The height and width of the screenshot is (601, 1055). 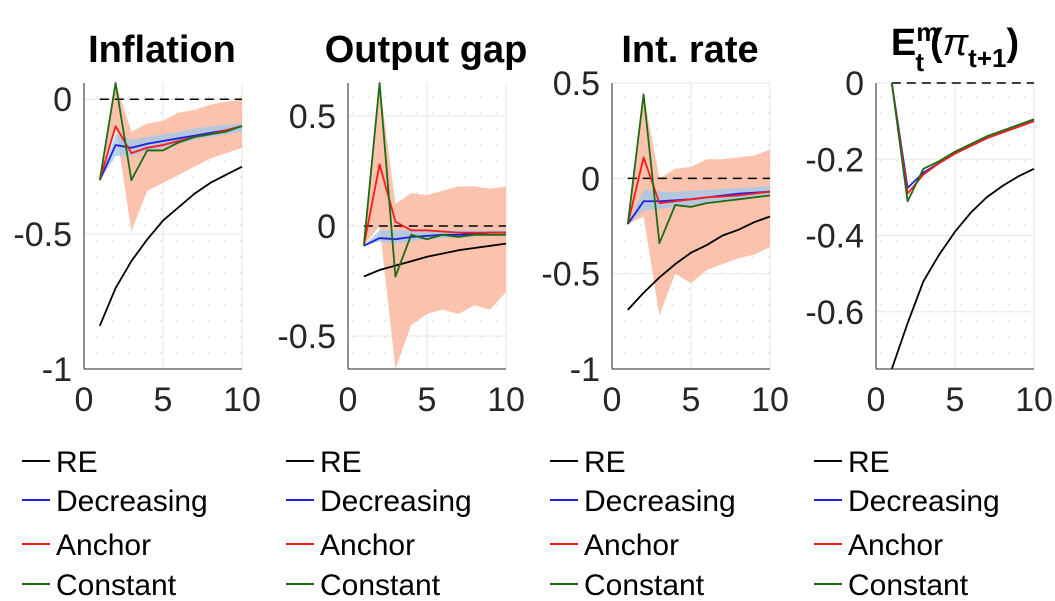 I want to click on title-pi-sub: t+1, so click(x=987, y=58).